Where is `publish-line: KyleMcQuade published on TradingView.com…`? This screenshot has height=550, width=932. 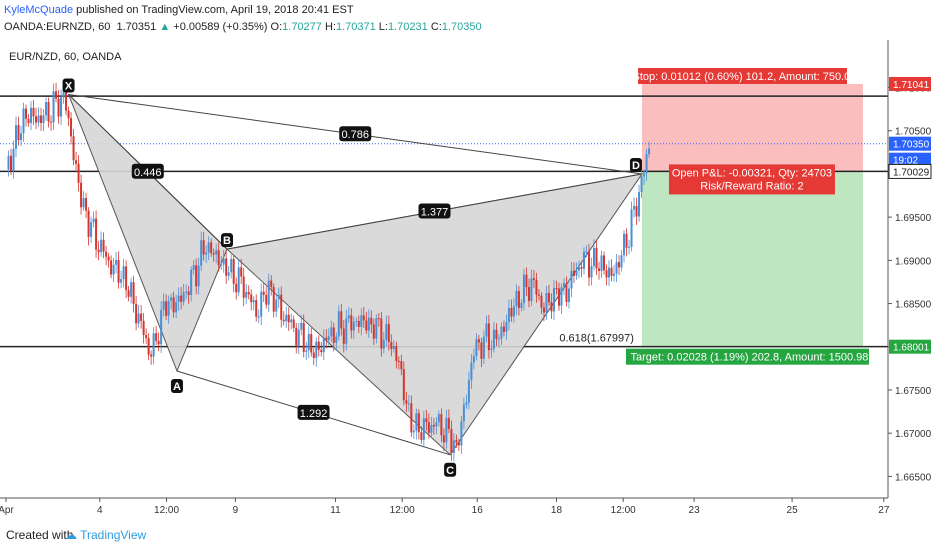
publish-line: KyleMcQuade published on TradingView.com… is located at coordinates (179, 10).